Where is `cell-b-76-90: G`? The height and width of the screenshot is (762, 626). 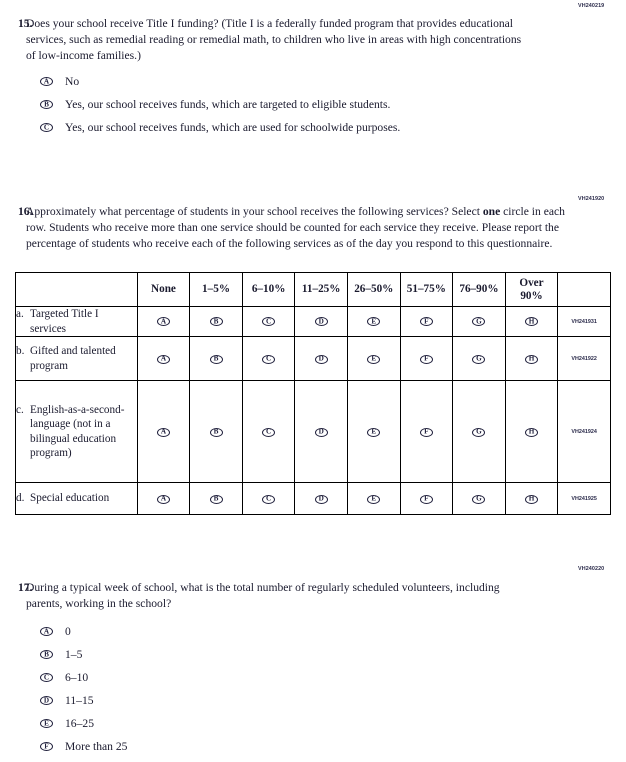 cell-b-76-90: G is located at coordinates (479, 359).